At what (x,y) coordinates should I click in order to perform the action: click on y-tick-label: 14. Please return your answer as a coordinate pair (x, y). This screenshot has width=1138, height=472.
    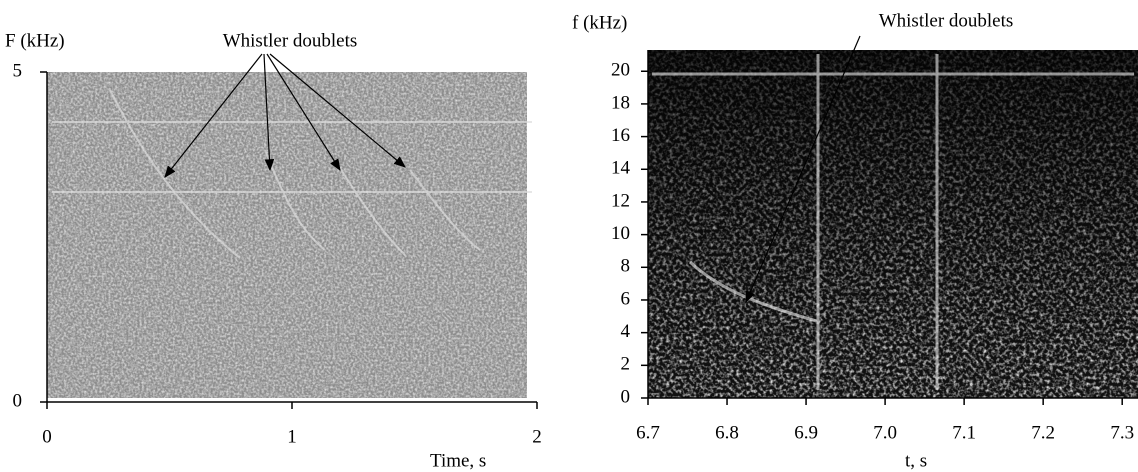
    Looking at the image, I should click on (621, 168).